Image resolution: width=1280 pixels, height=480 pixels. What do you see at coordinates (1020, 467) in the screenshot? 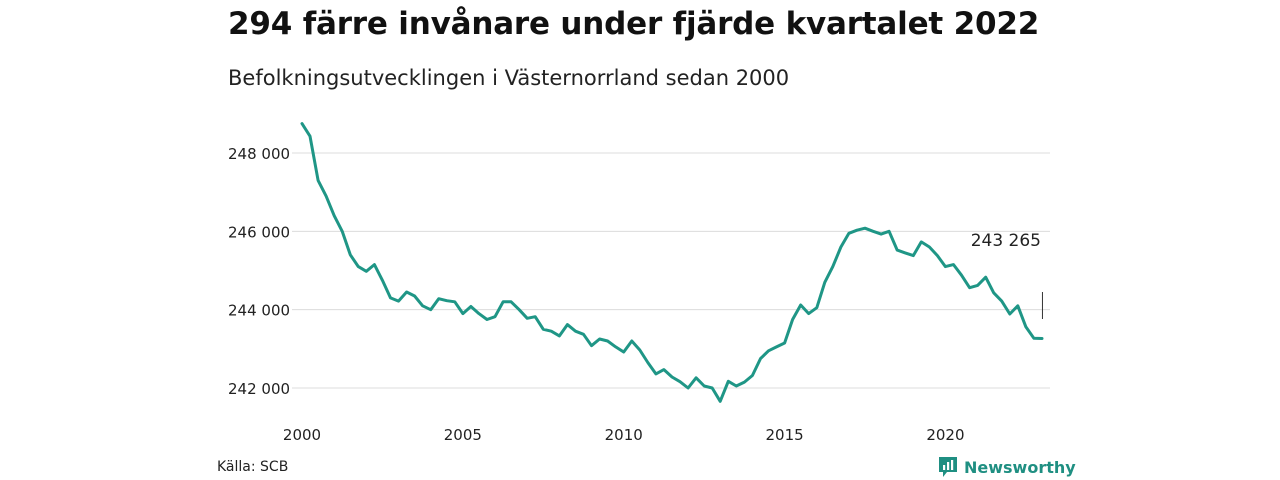
I see `brand-name: Newsworthy` at bounding box center [1020, 467].